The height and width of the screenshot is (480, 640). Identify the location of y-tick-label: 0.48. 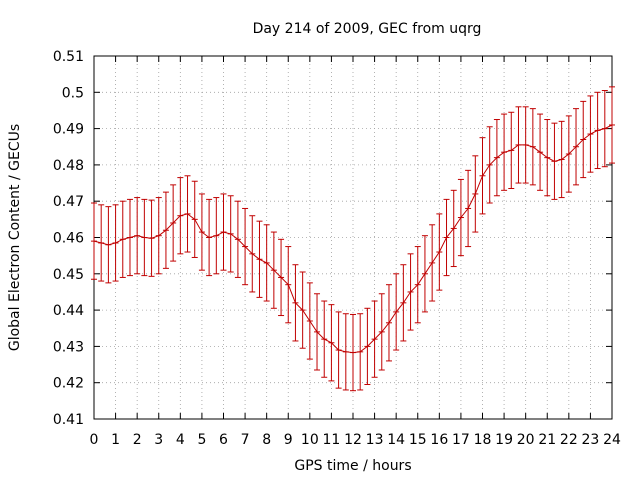
(68, 166).